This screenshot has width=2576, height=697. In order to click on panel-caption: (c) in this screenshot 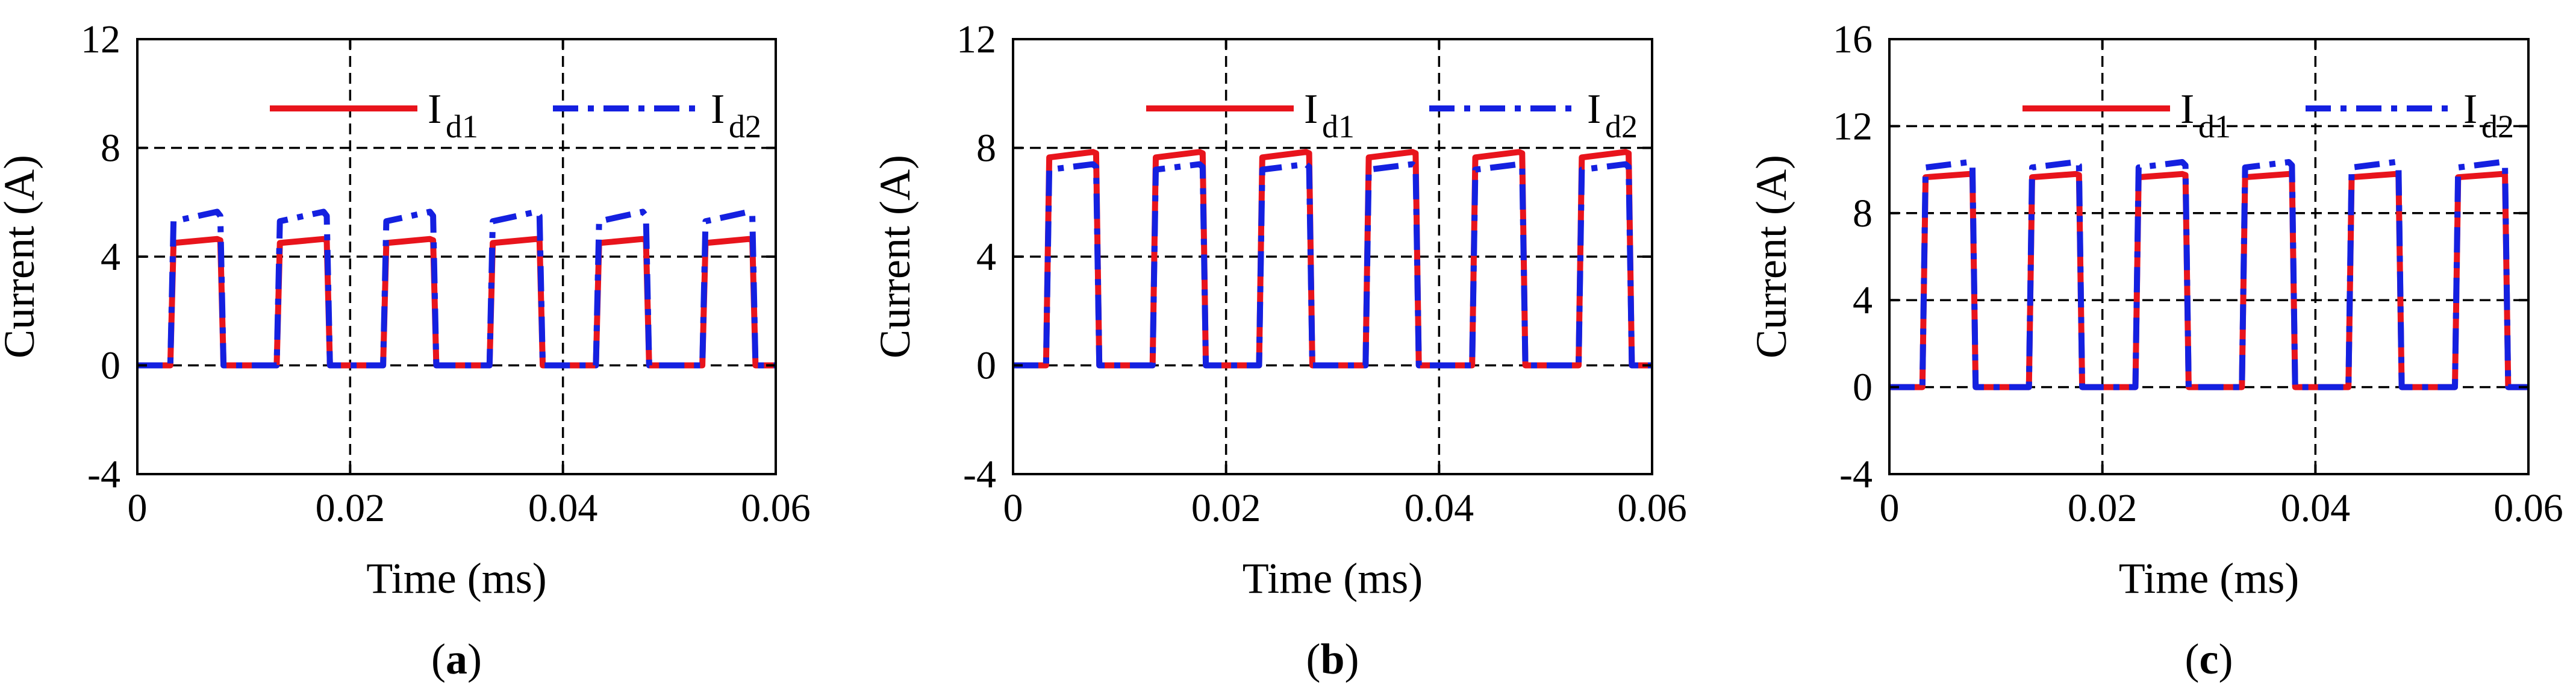, I will do `click(2209, 659)`.